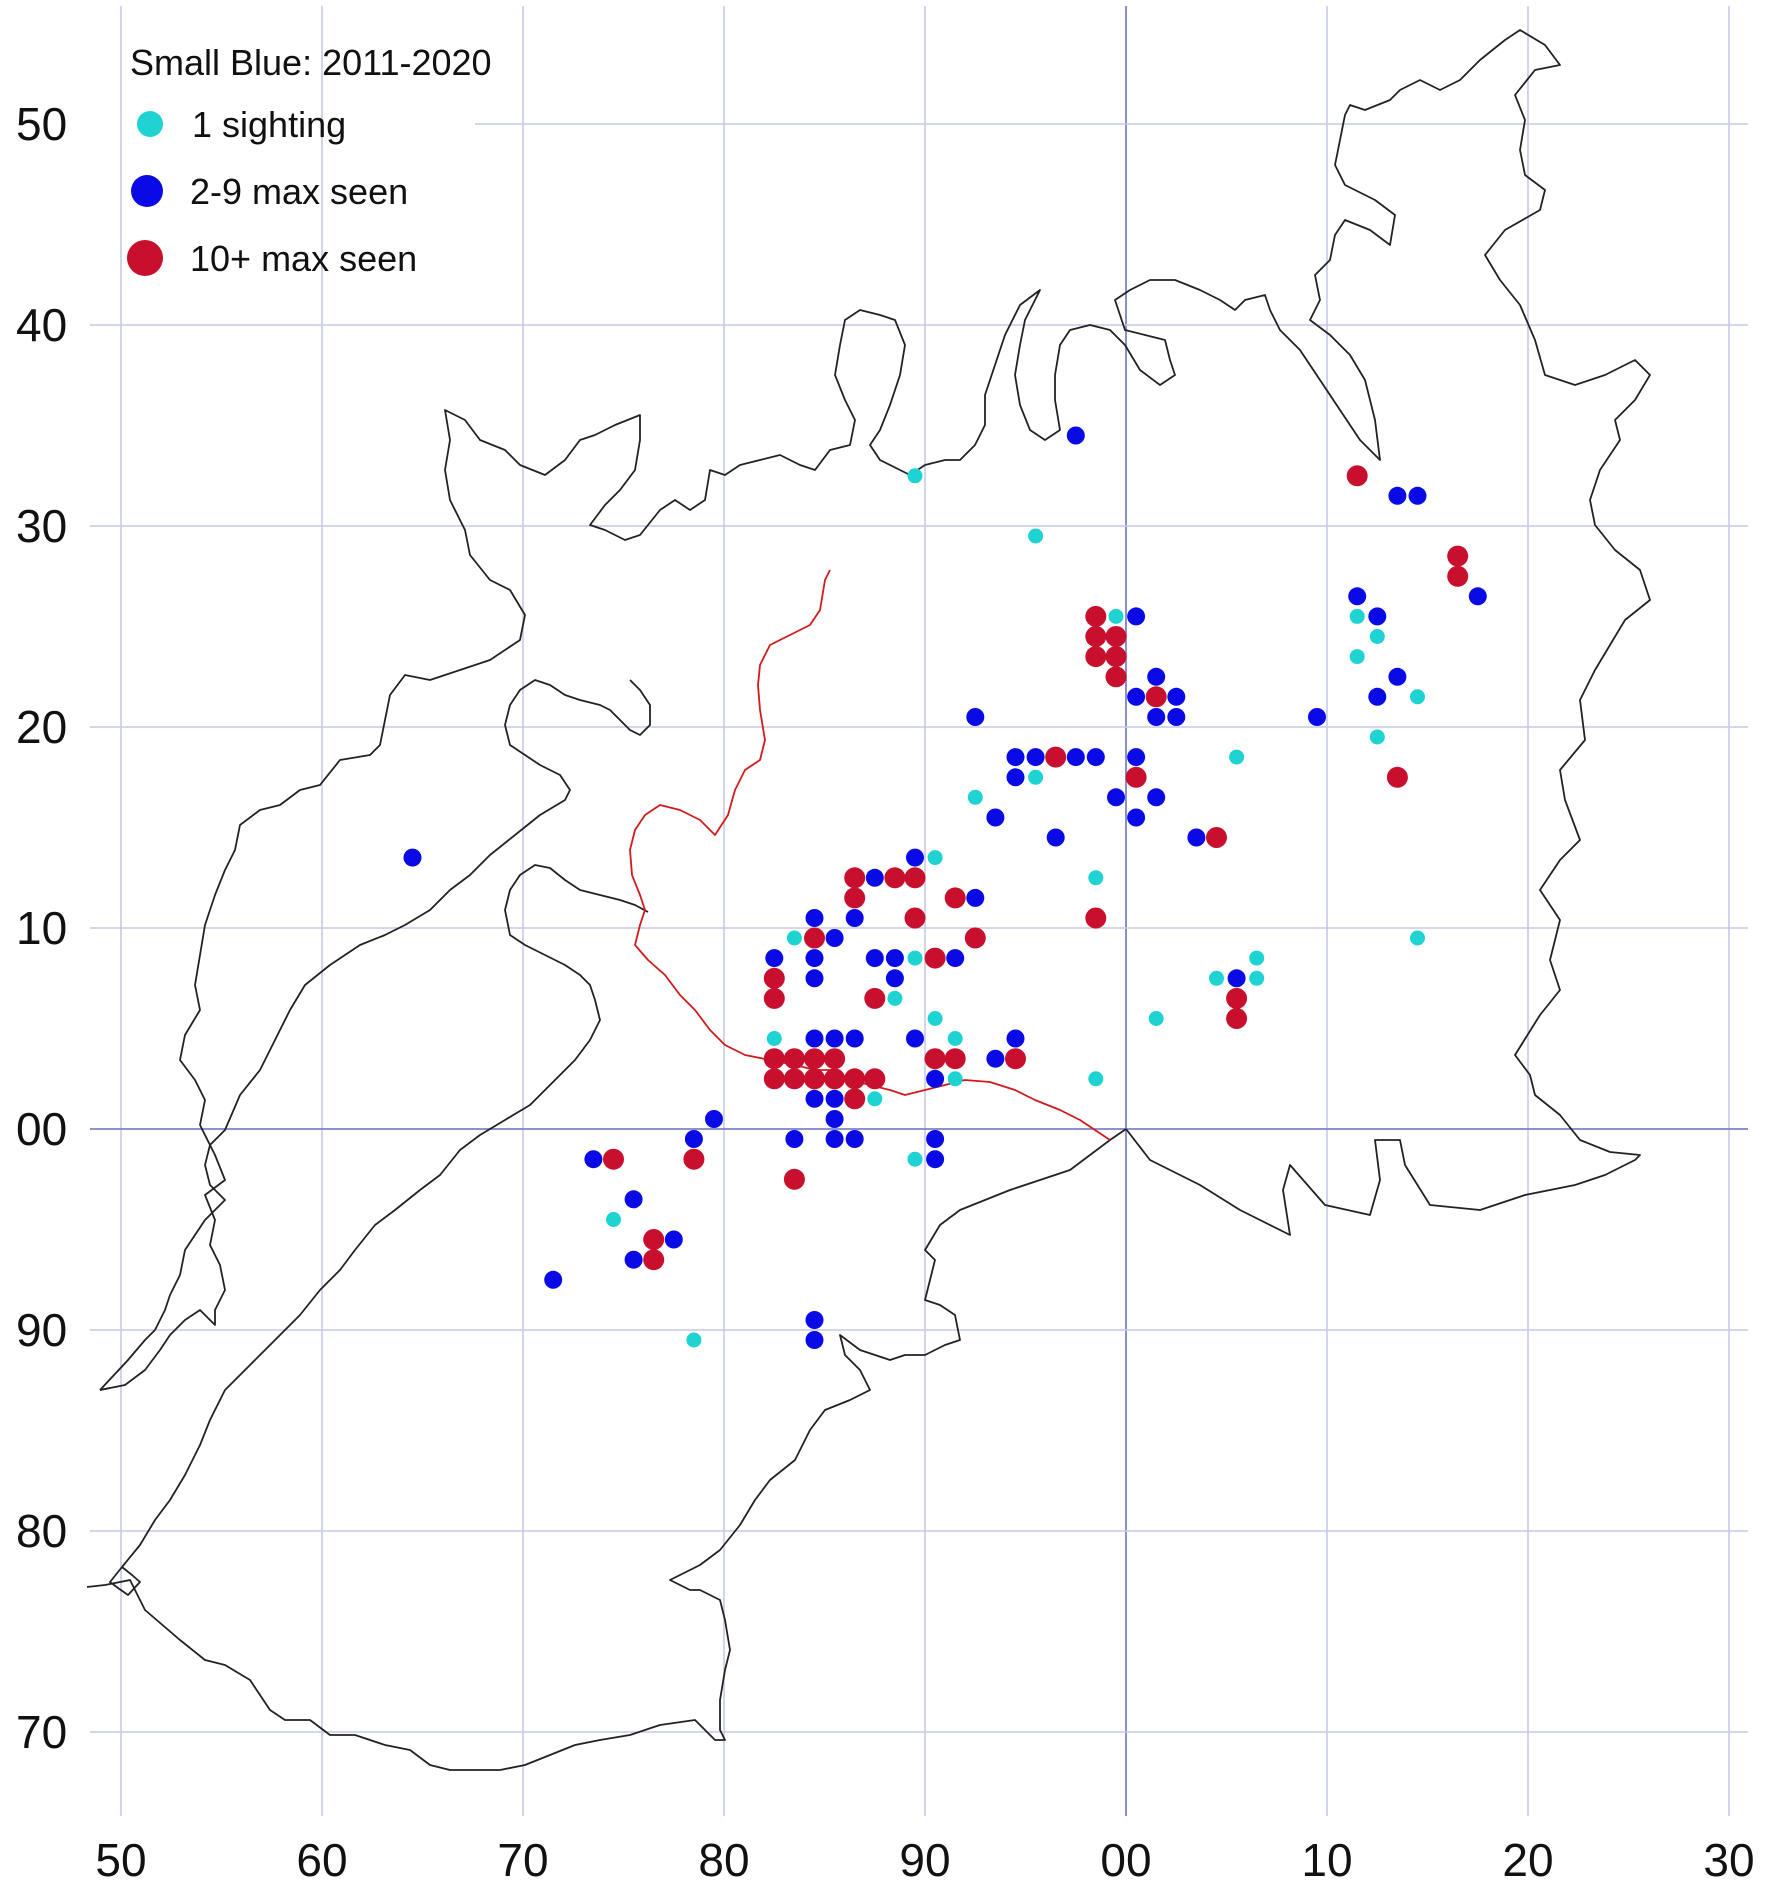 This screenshot has width=1772, height=1886. What do you see at coordinates (41, 727) in the screenshot?
I see `northing-label-20: 20` at bounding box center [41, 727].